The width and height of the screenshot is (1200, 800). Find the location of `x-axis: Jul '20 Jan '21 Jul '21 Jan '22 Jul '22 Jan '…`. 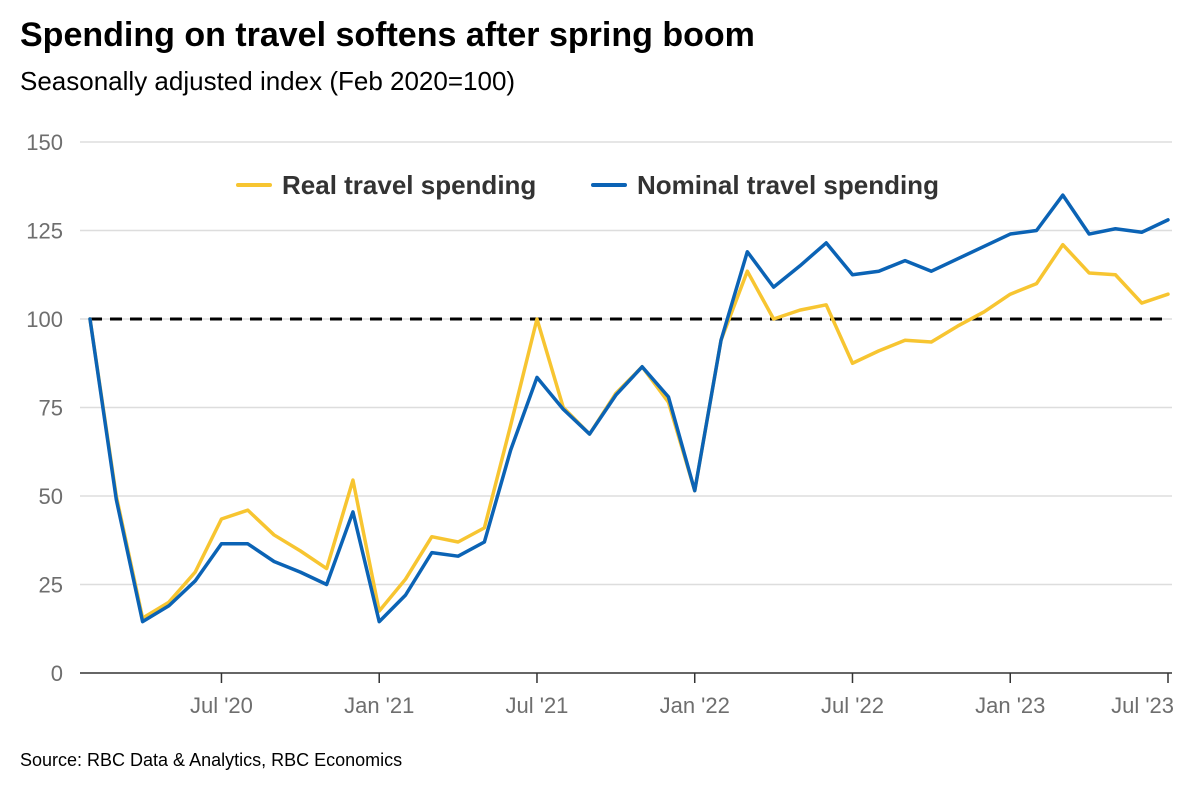

x-axis: Jul '20 Jan '21 Jul '21 Jan '22 Jul '22 Jan '… is located at coordinates (627, 695).